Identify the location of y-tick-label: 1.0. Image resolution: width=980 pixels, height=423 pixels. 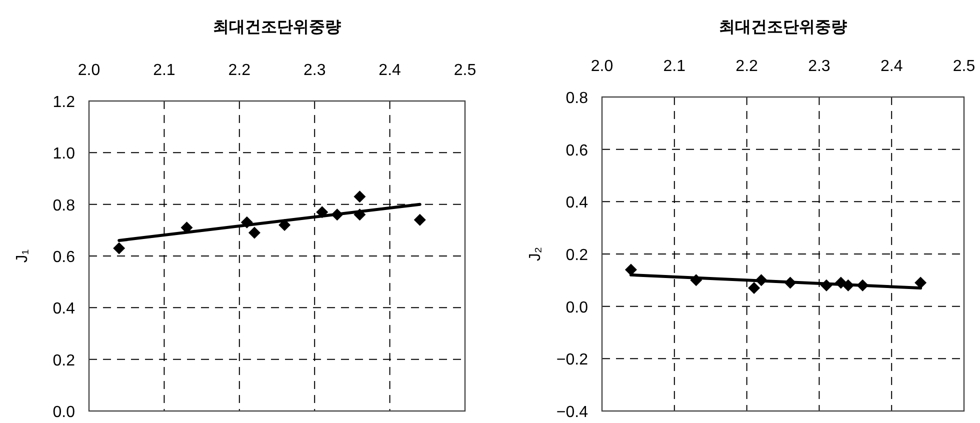
(64, 154).